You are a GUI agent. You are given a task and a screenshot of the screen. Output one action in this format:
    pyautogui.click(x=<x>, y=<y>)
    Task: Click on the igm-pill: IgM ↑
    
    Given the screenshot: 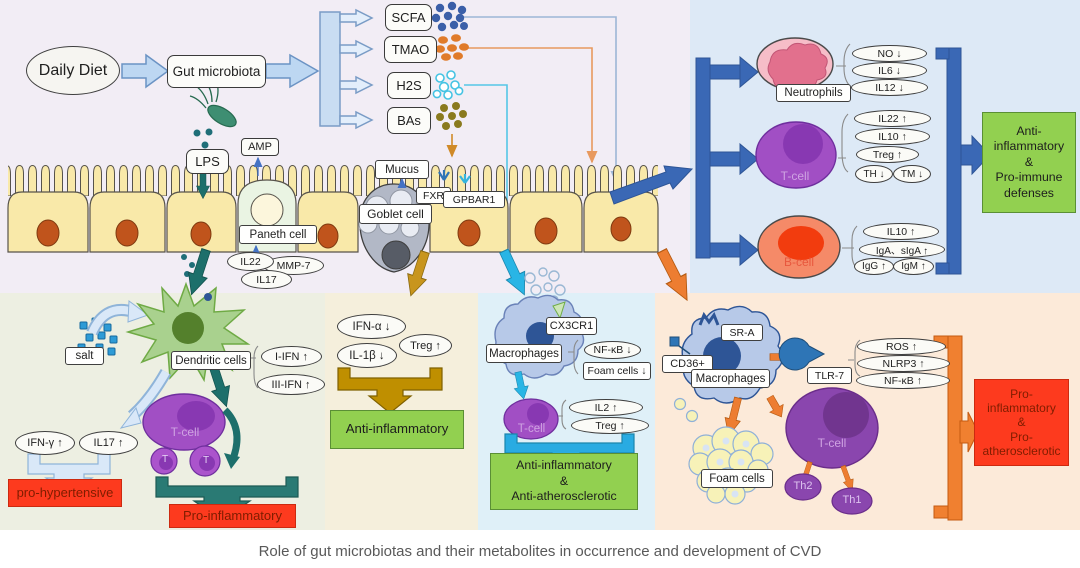 What is the action you would take?
    pyautogui.click(x=913, y=266)
    